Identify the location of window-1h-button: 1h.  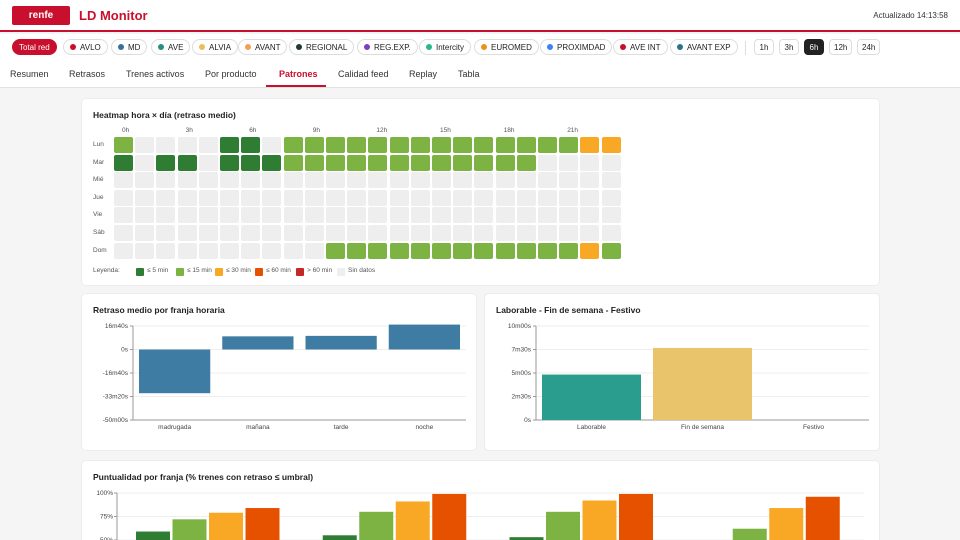
(764, 47).